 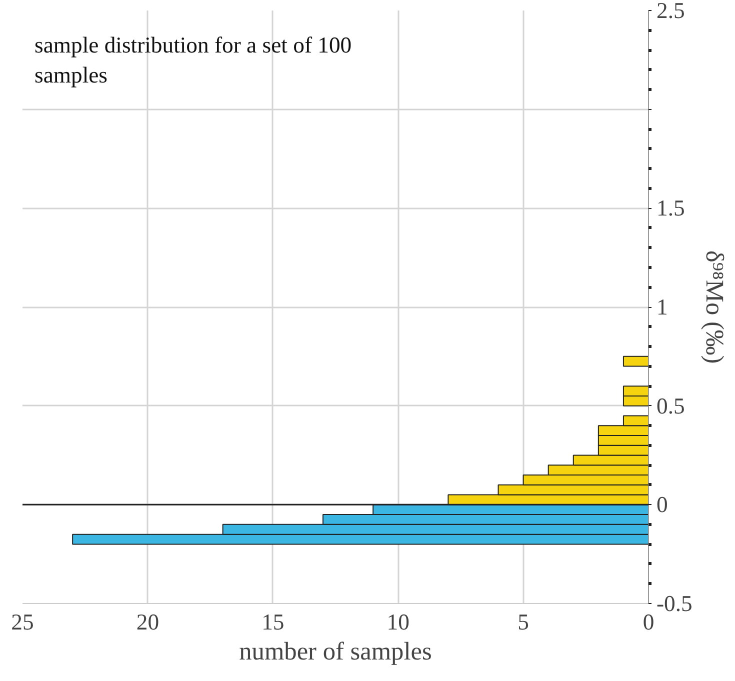 What do you see at coordinates (674, 603) in the screenshot?
I see `y-tick-label: -0.5` at bounding box center [674, 603].